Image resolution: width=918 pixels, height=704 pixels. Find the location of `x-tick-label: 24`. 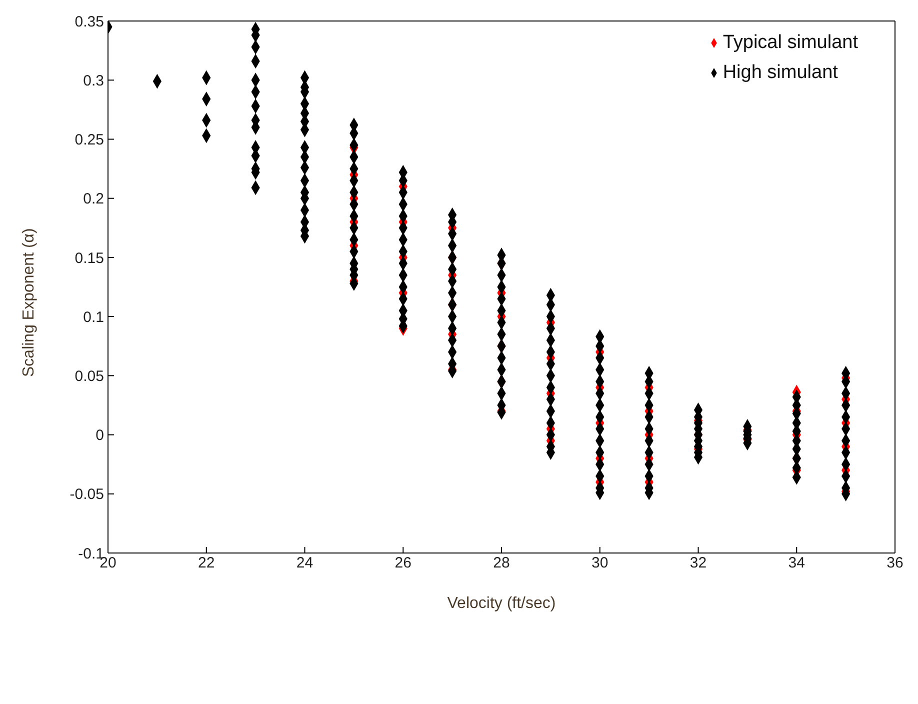

x-tick-label: 24 is located at coordinates (305, 563).